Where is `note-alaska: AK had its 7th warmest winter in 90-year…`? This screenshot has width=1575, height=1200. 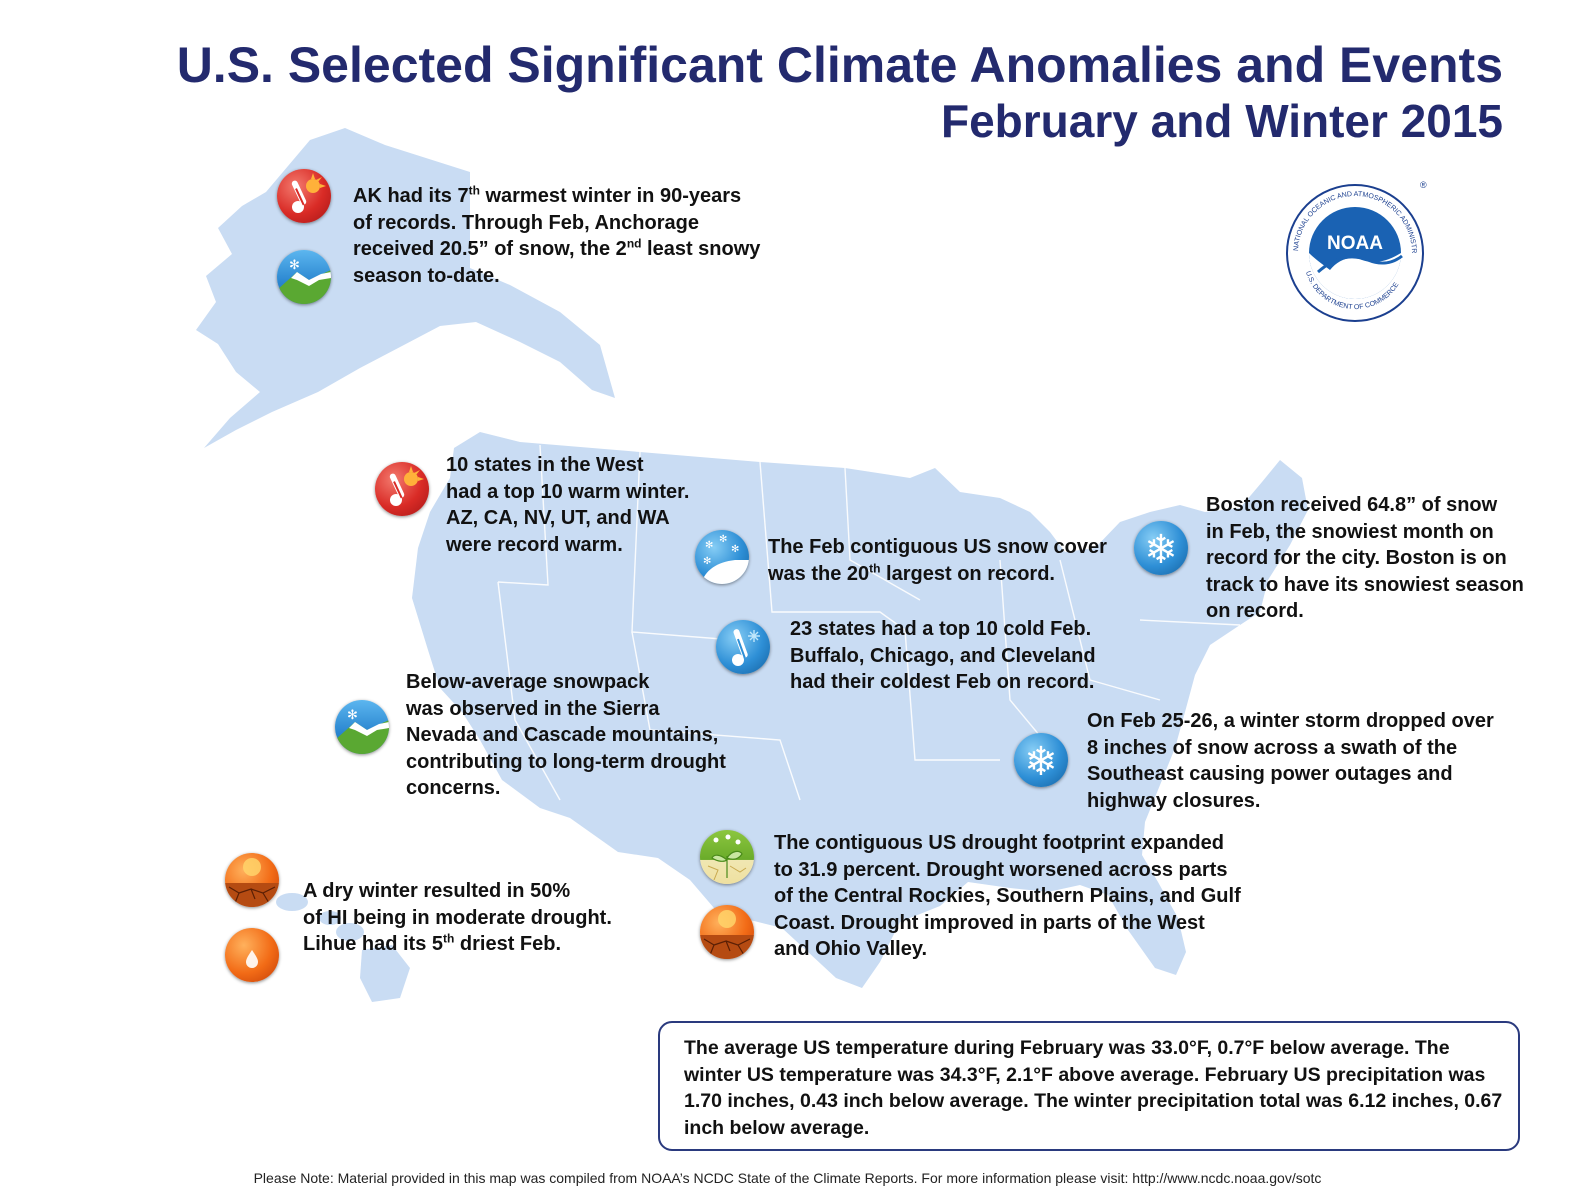 note-alaska: AK had its 7th warmest winter in 90-year… is located at coordinates (557, 235).